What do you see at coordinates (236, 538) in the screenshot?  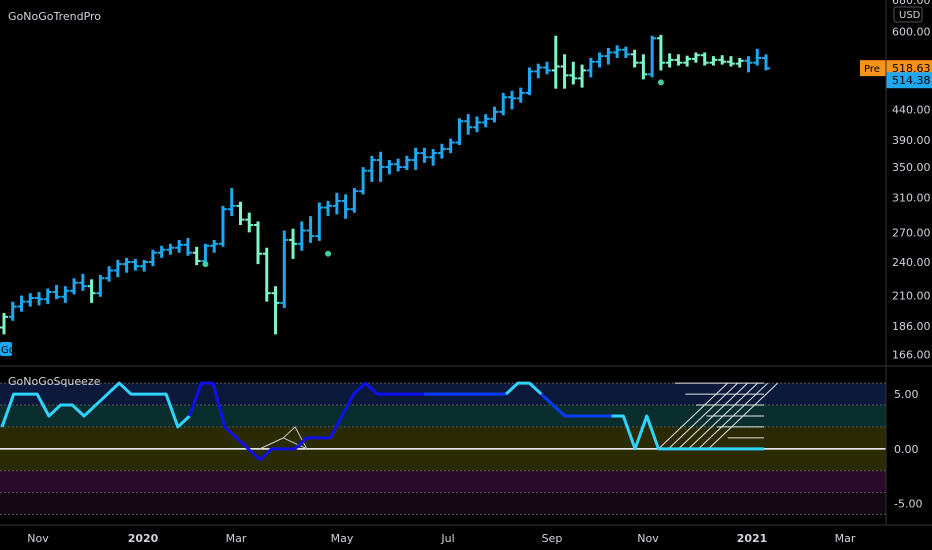 I see `time-axis-tick-label: Mar` at bounding box center [236, 538].